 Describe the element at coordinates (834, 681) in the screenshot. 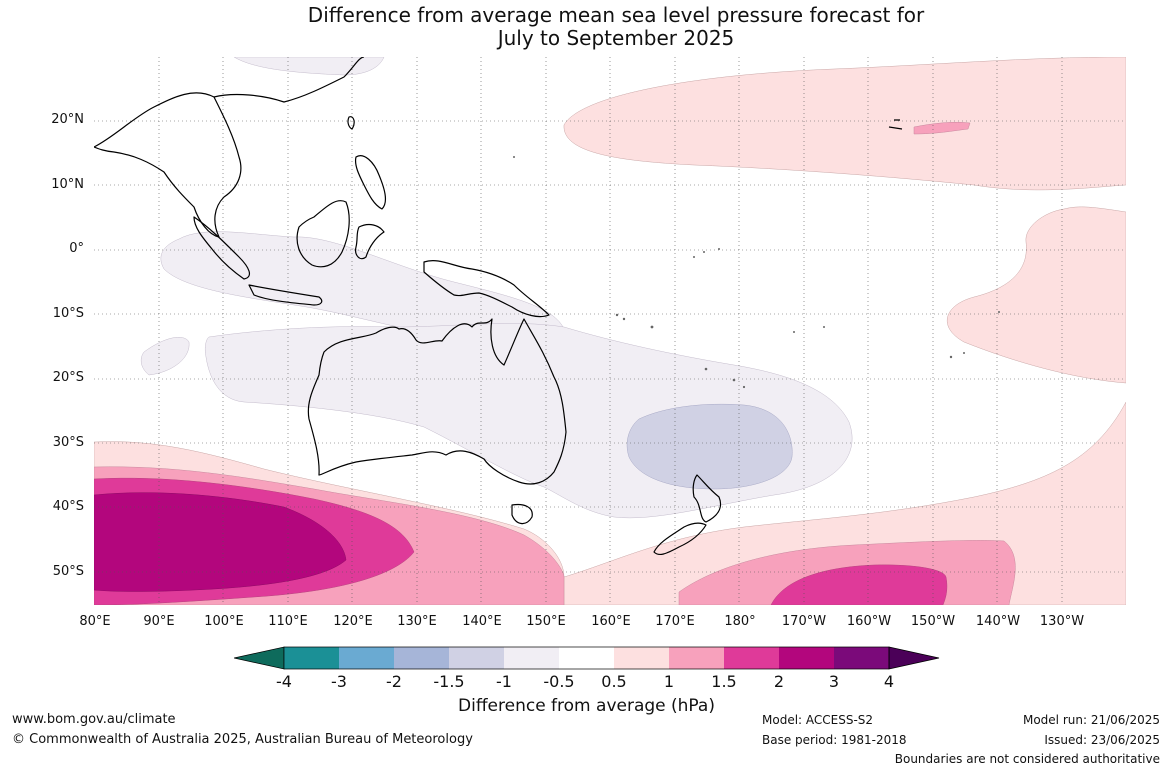

I see `colorbar-tick: 3` at that location.